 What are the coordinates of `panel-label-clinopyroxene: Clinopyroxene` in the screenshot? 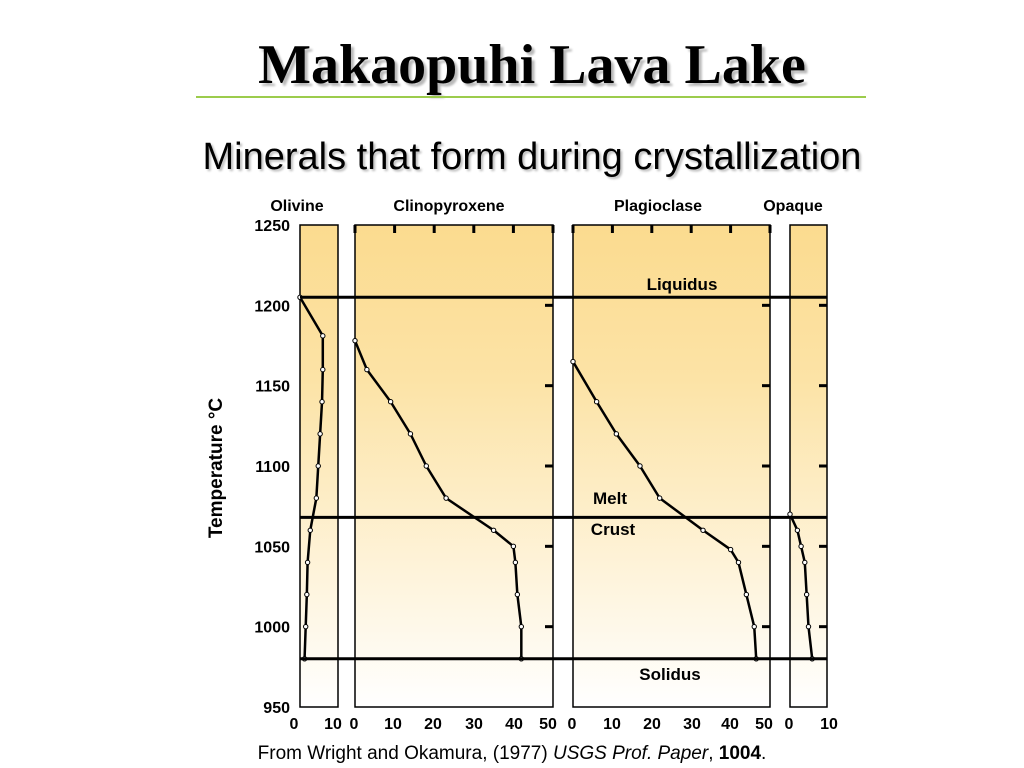 It's located at (448, 206).